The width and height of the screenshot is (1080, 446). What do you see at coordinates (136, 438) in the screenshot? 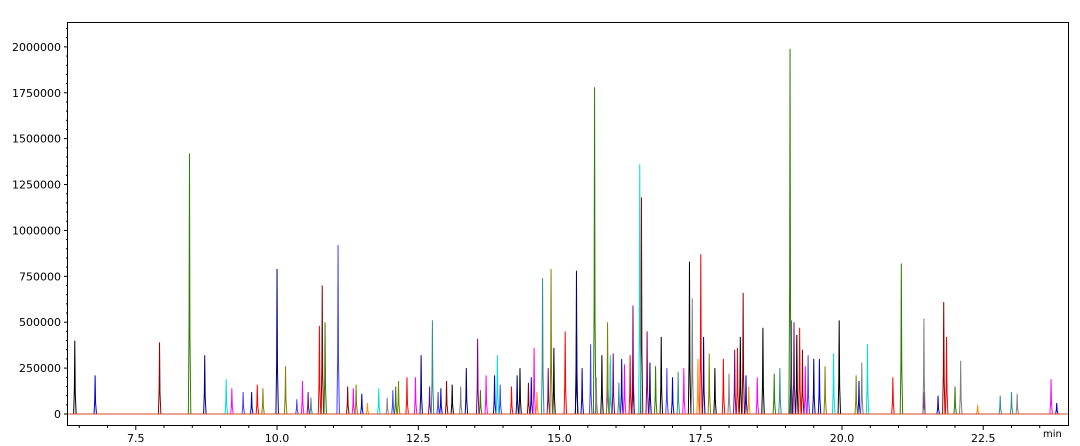
I see `x-tick-label: 7.5` at bounding box center [136, 438].